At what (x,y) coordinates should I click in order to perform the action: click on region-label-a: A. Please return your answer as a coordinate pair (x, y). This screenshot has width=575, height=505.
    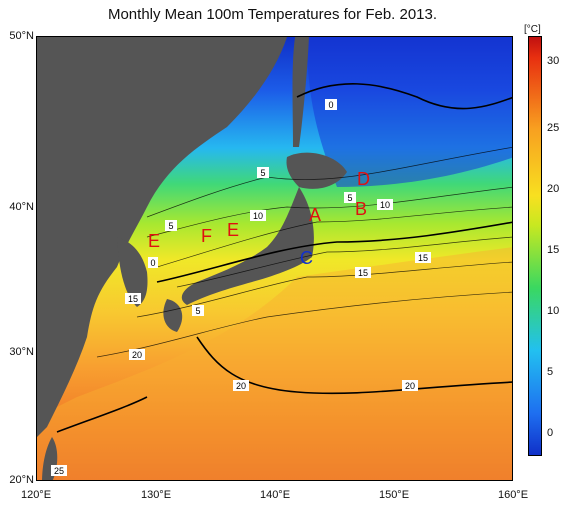
    Looking at the image, I should click on (315, 215).